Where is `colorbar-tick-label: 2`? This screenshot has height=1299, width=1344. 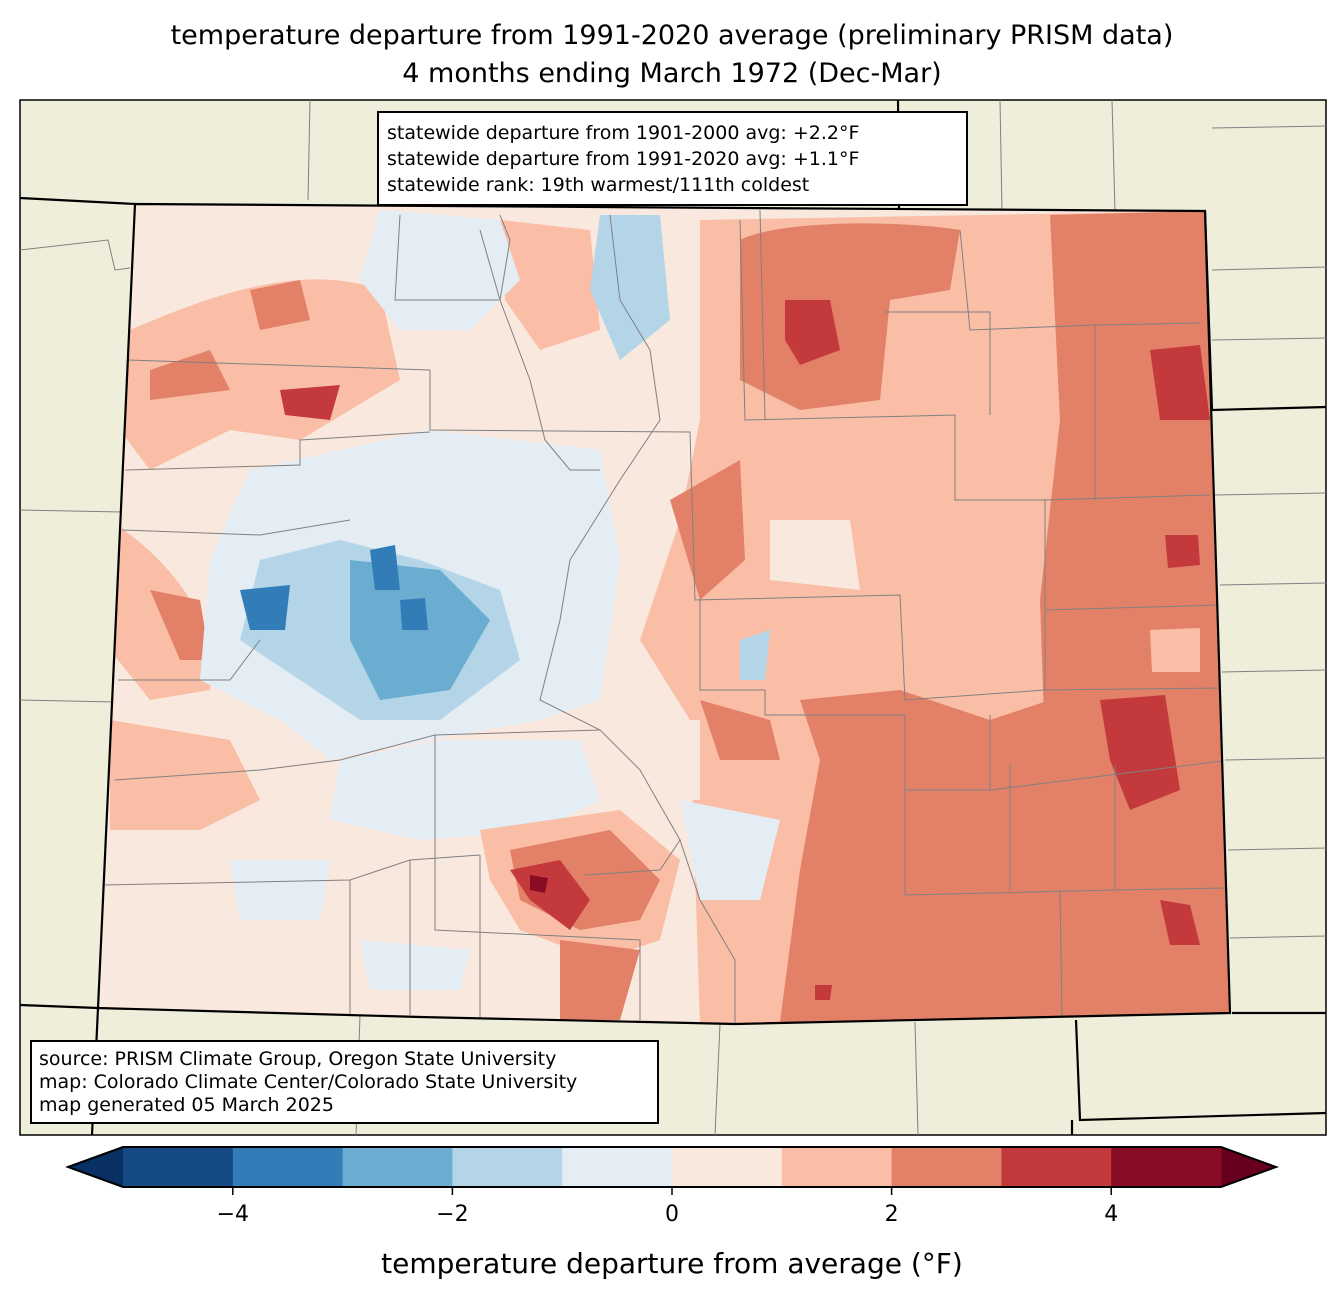 colorbar-tick-label: 2 is located at coordinates (892, 1214).